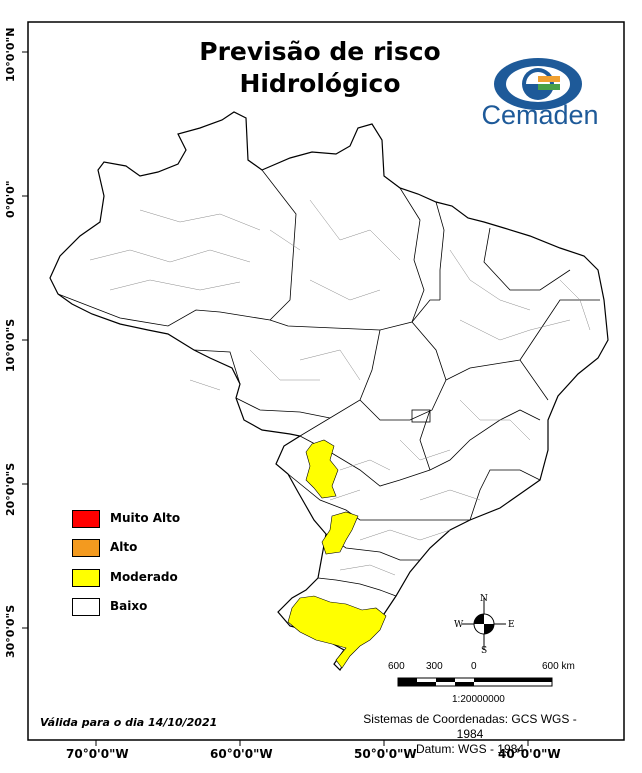 Image resolution: width=642 pixels, height=773 pixels. I want to click on longitude-label-40w: 40°0'0"W, so click(529, 754).